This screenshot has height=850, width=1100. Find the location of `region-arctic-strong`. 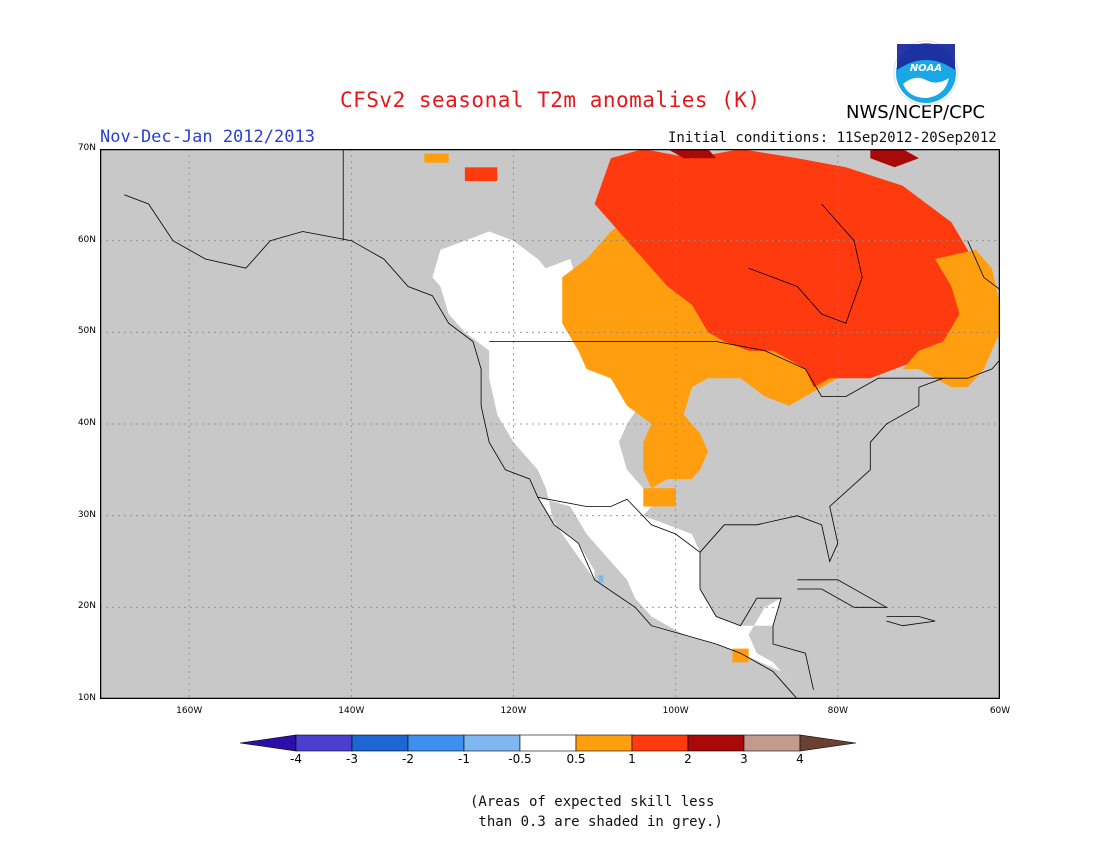

region-arctic-strong is located at coordinates (894, 158).